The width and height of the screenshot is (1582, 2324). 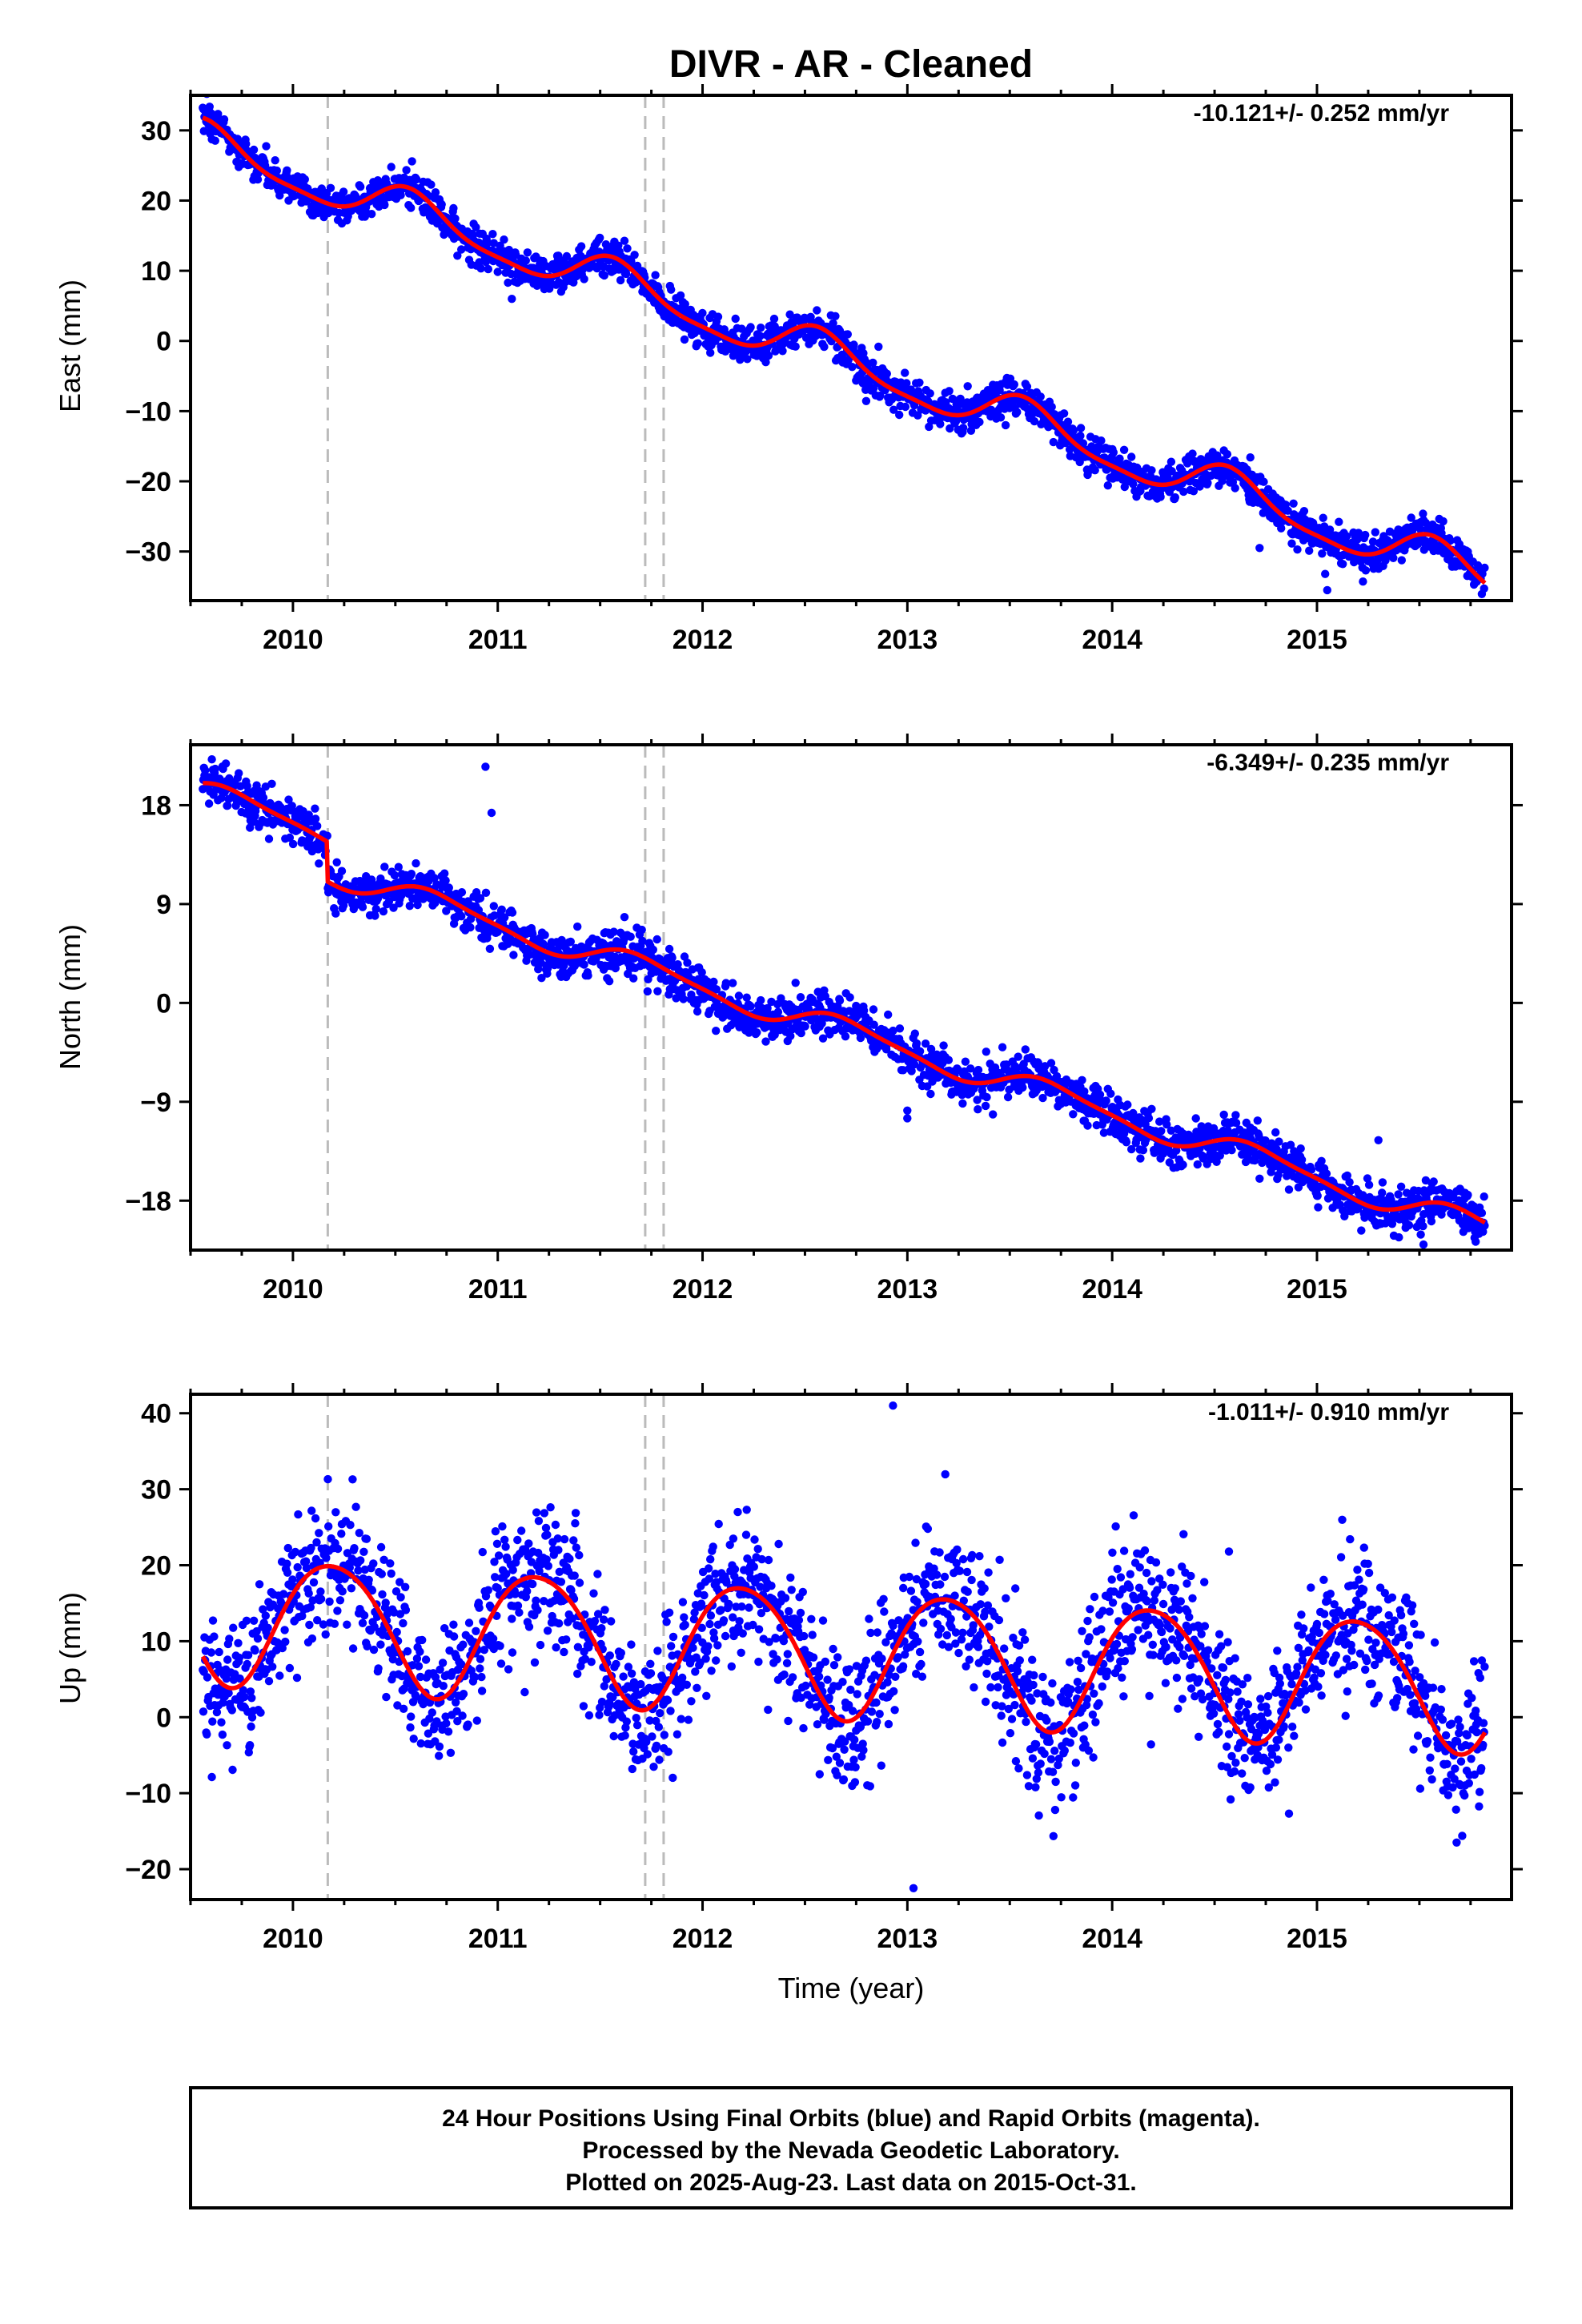 What do you see at coordinates (164, 342) in the screenshot?
I see `y-tick-label: 0` at bounding box center [164, 342].